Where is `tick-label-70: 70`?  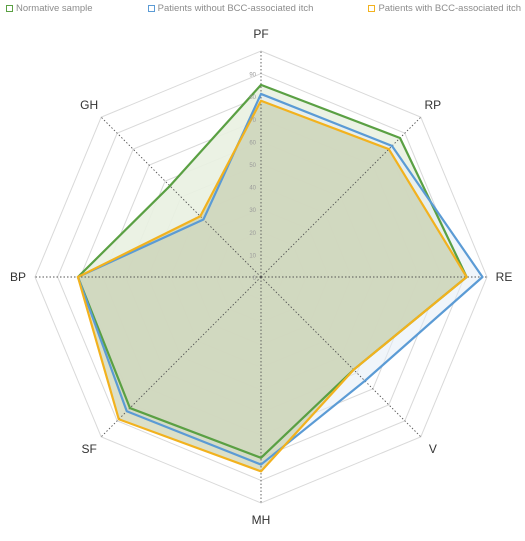 tick-label-70: 70 is located at coordinates (252, 121).